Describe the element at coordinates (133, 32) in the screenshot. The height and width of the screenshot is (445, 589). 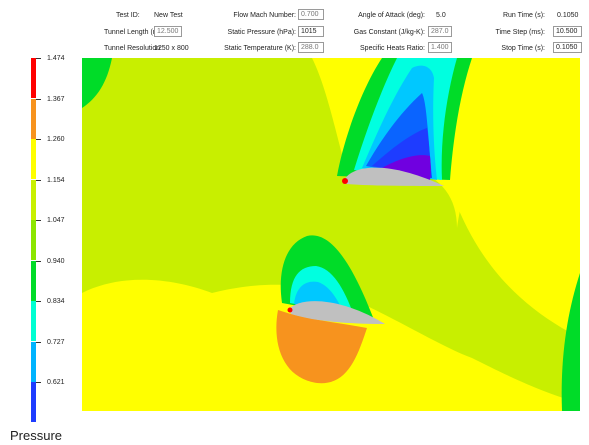
I see `tunnel-length-label: Tunnel Length (m):` at that location.